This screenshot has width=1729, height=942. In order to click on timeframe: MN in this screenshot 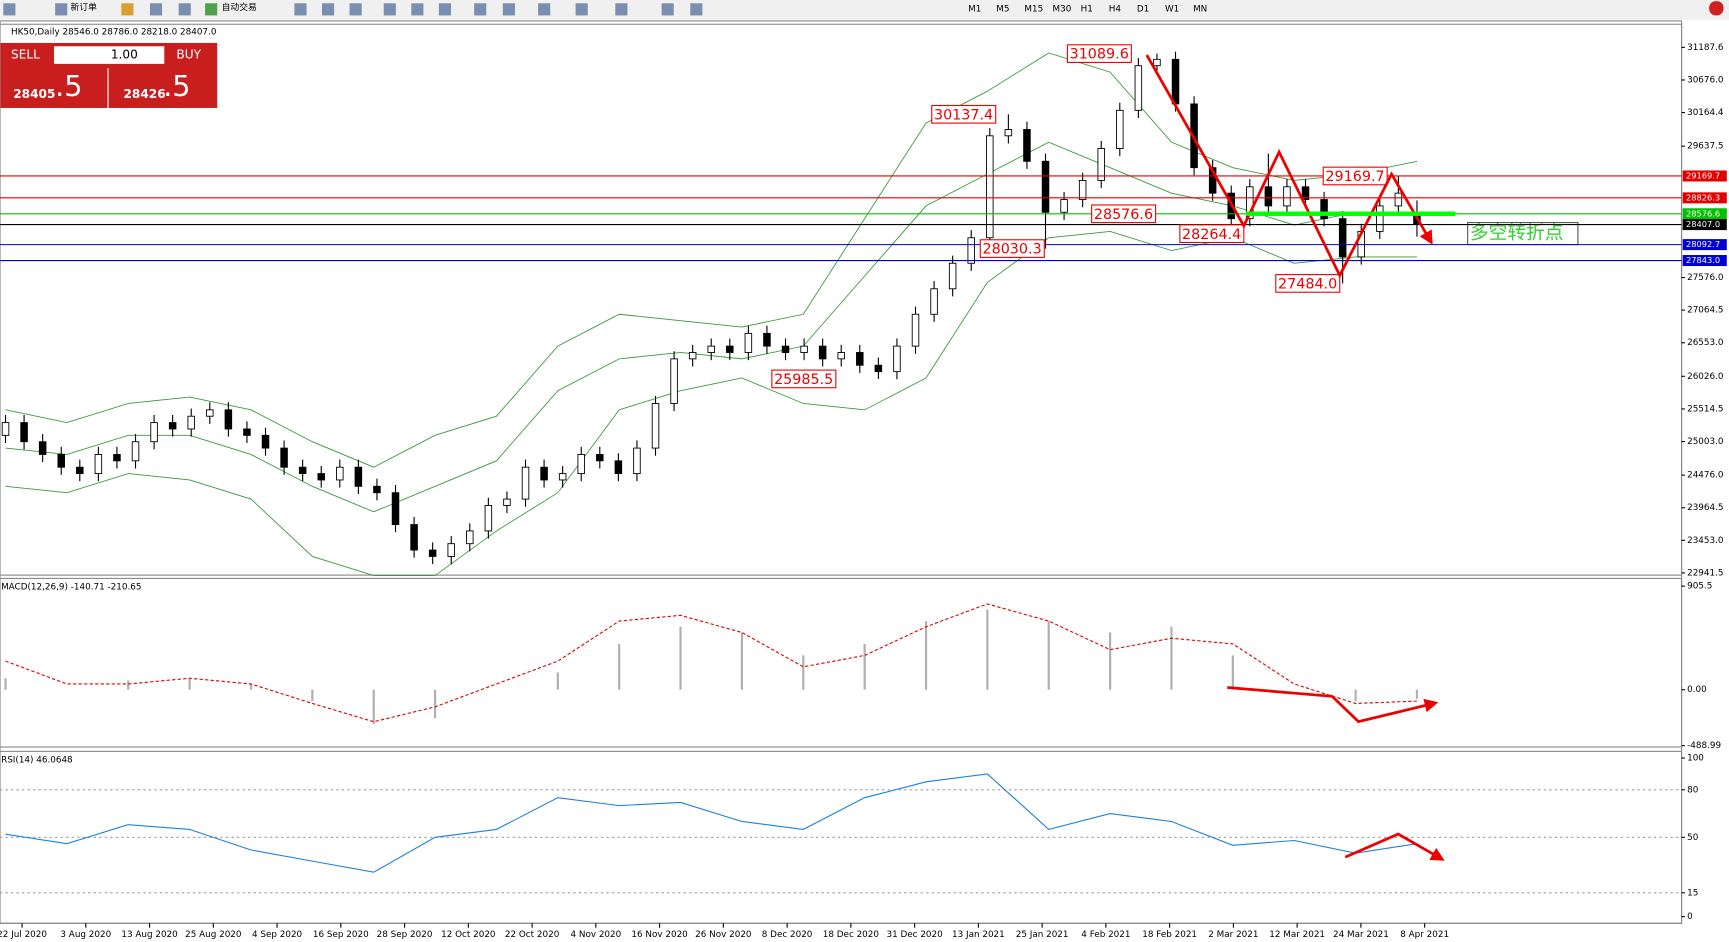, I will do `click(1200, 9)`.